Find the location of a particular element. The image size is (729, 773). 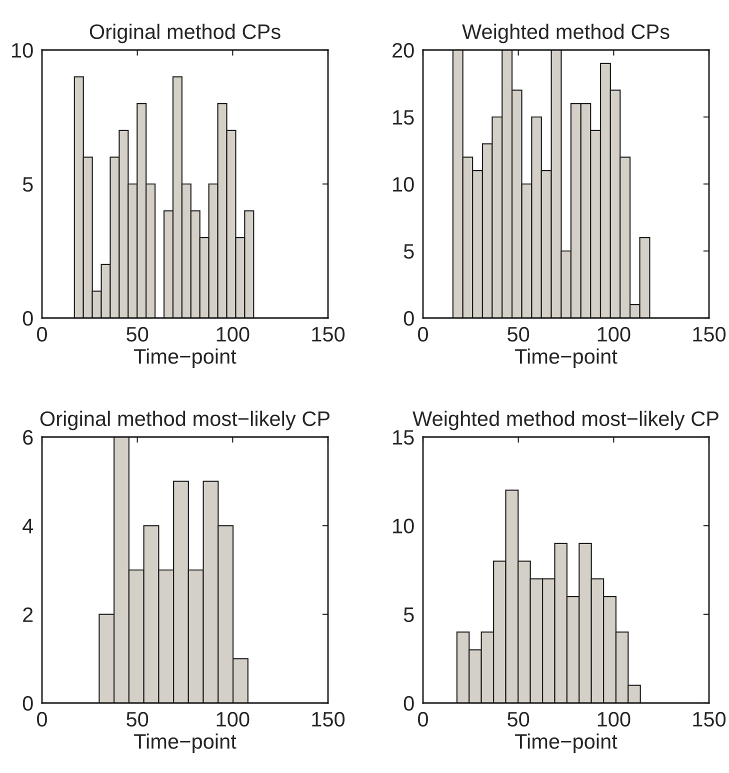

y-tick-label: 20 is located at coordinates (403, 50).